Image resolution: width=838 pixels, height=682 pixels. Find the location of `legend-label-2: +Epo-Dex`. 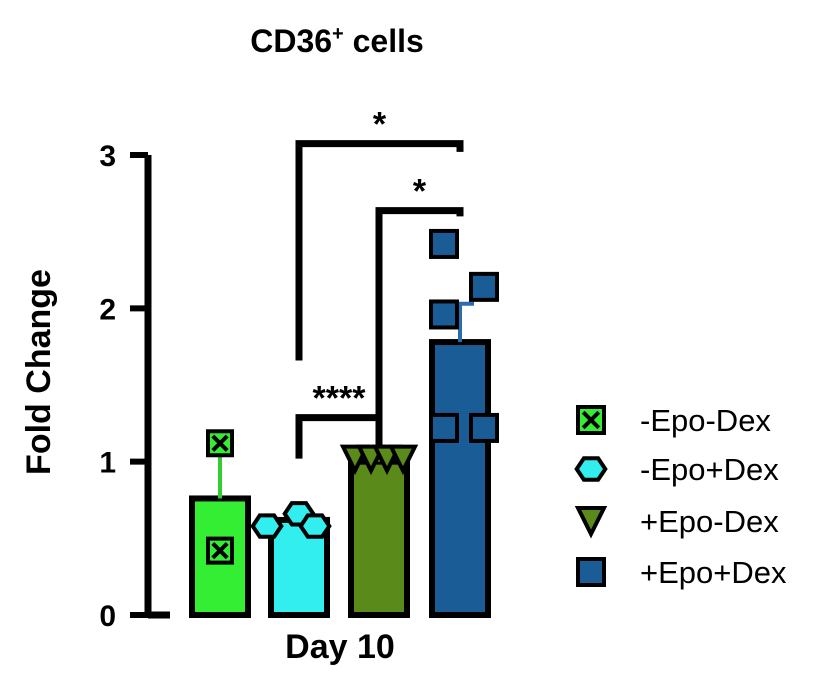

legend-label-2: +Epo-Dex is located at coordinates (709, 521).